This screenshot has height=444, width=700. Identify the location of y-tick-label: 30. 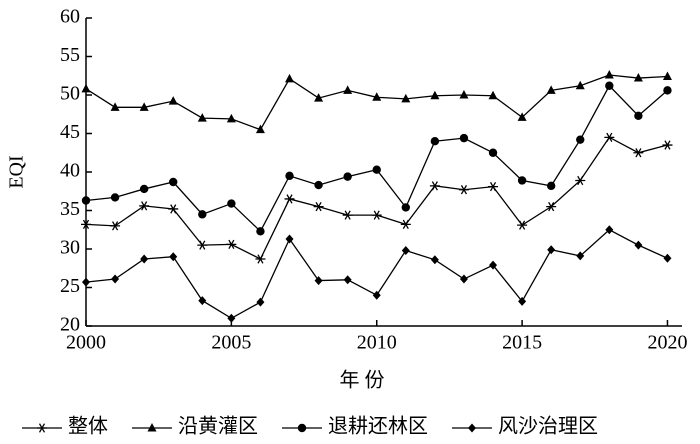
(70, 248).